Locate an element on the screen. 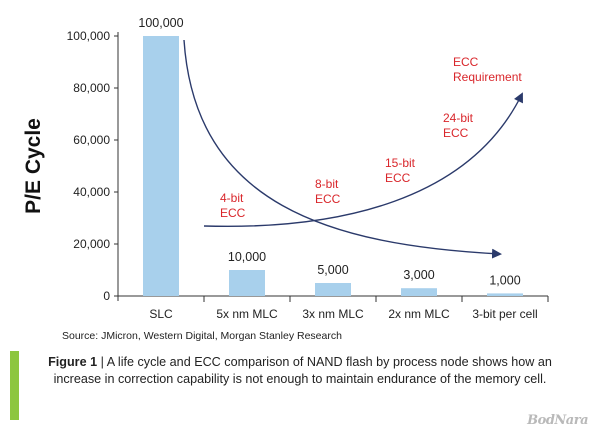 This screenshot has width=600, height=430. ecc-annotation: 8-bit is located at coordinates (327, 184).